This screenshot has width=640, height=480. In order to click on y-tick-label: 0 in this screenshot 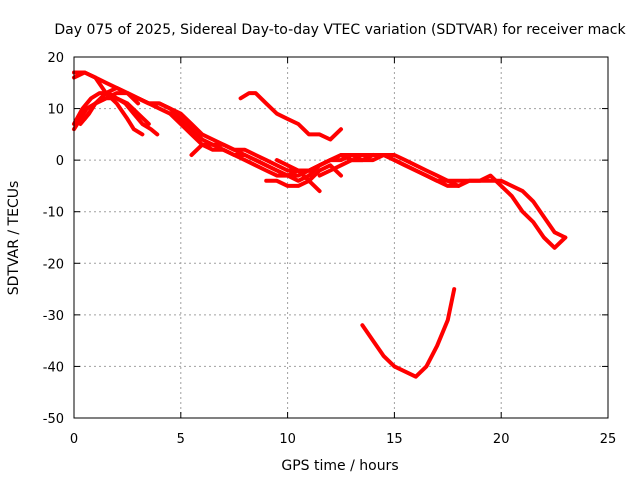, I will do `click(60, 161)`.